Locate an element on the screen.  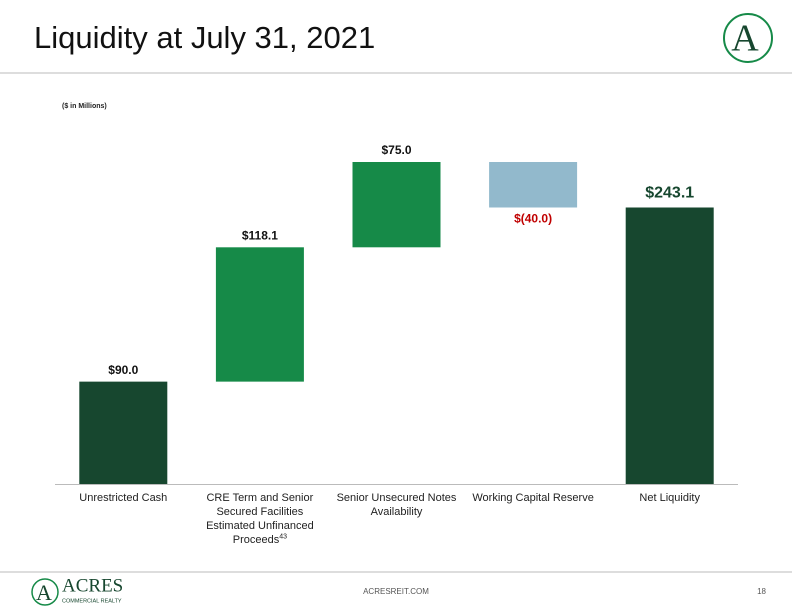
category: Working Capital Reserve is located at coordinates (533, 498).